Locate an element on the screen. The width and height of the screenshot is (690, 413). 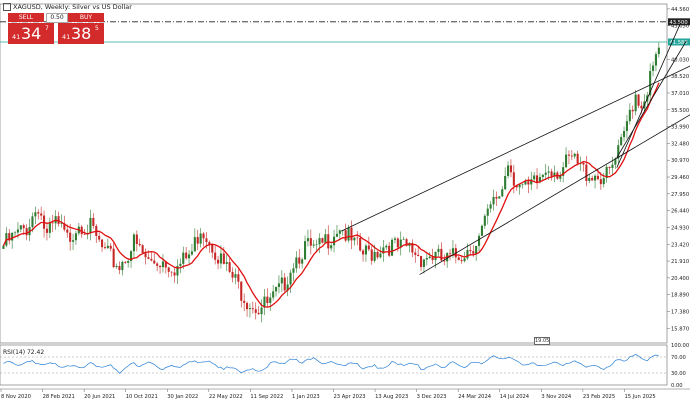
rsi-axis-label: 100.00 is located at coordinates (680, 346).